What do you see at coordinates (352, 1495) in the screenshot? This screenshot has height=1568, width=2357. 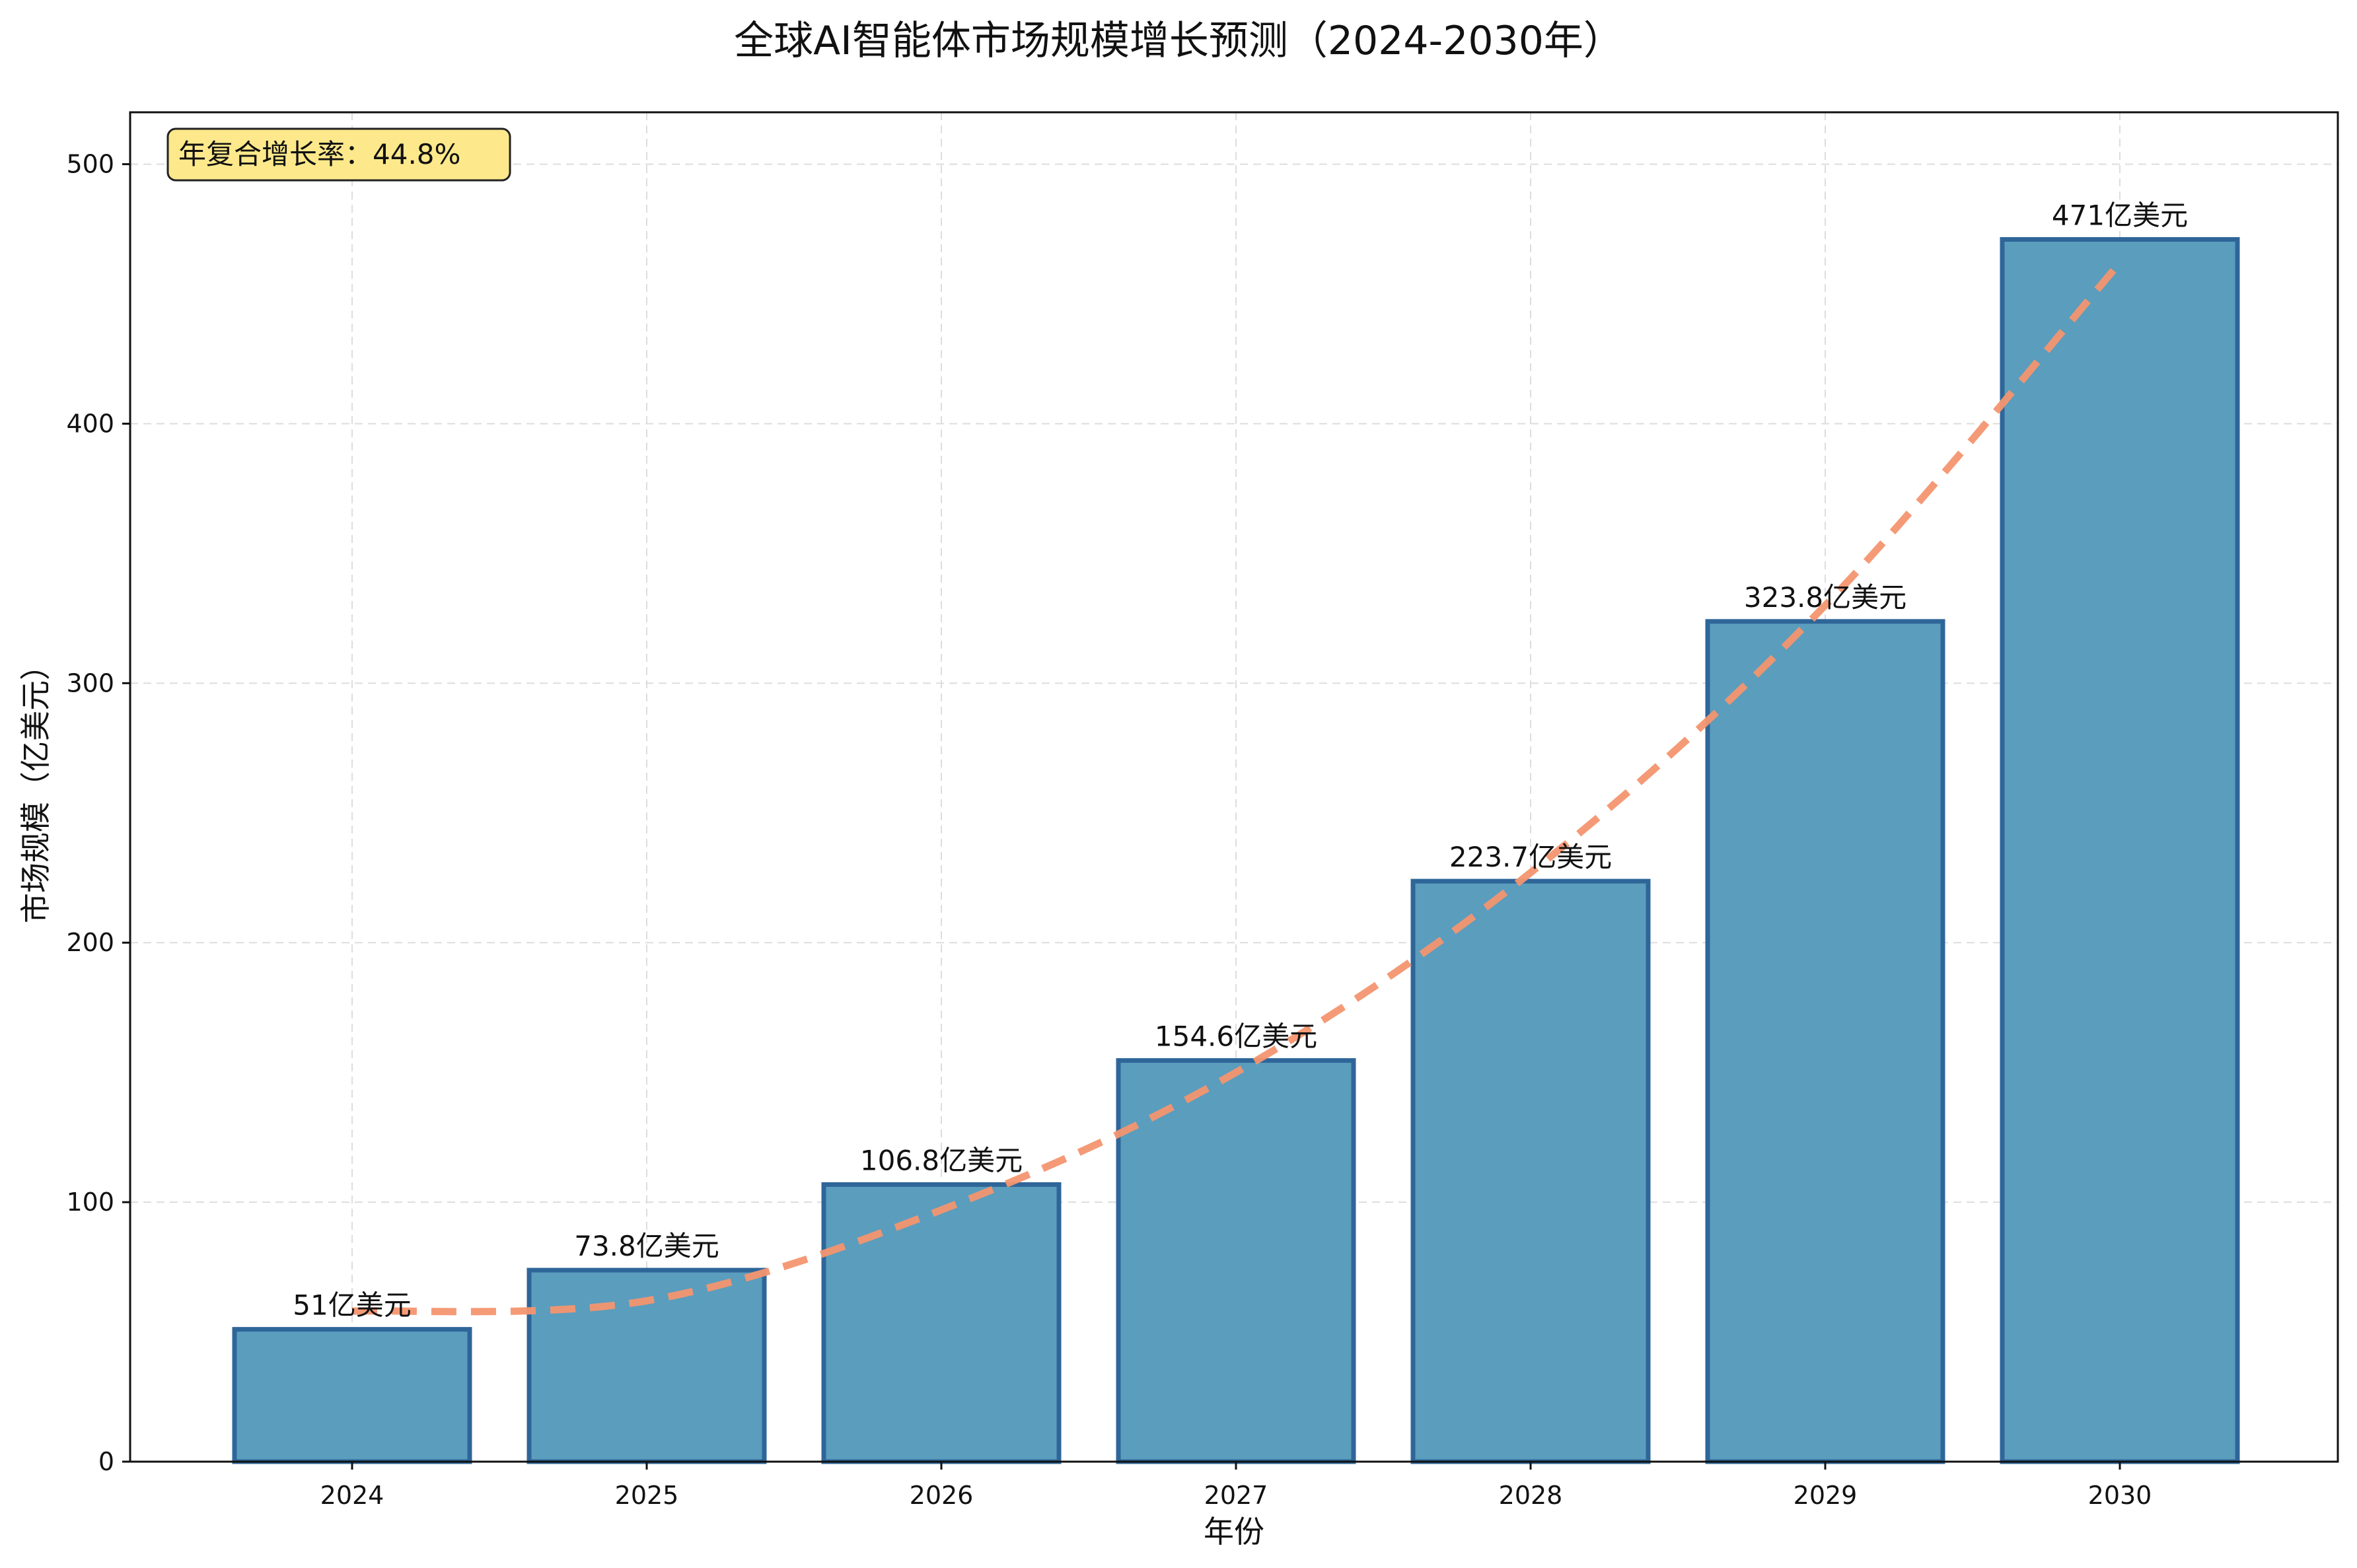 I see `x-tick-label: 2024` at bounding box center [352, 1495].